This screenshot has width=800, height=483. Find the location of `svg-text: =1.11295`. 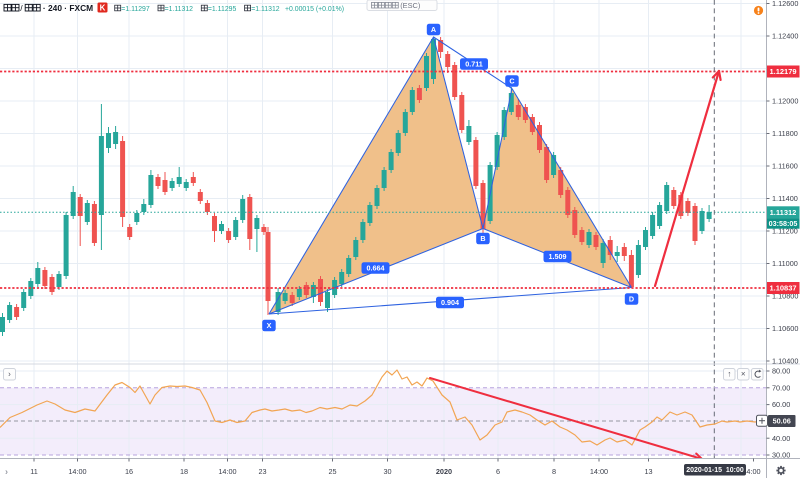

svg-text: =1.11295 is located at coordinates (222, 9).